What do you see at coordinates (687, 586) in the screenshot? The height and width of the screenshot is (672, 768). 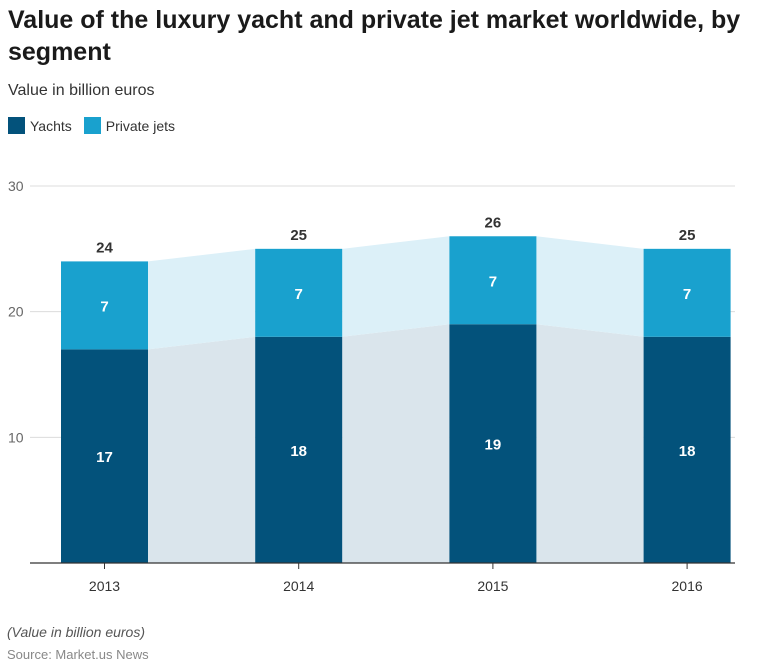 I see `x-tick-label: 2016` at bounding box center [687, 586].